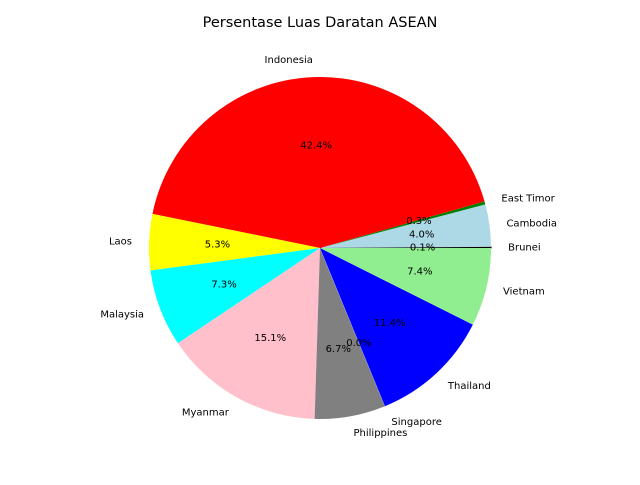  Describe the element at coordinates (381, 433) in the screenshot. I see `slice-label-philippines: Philippines` at that location.